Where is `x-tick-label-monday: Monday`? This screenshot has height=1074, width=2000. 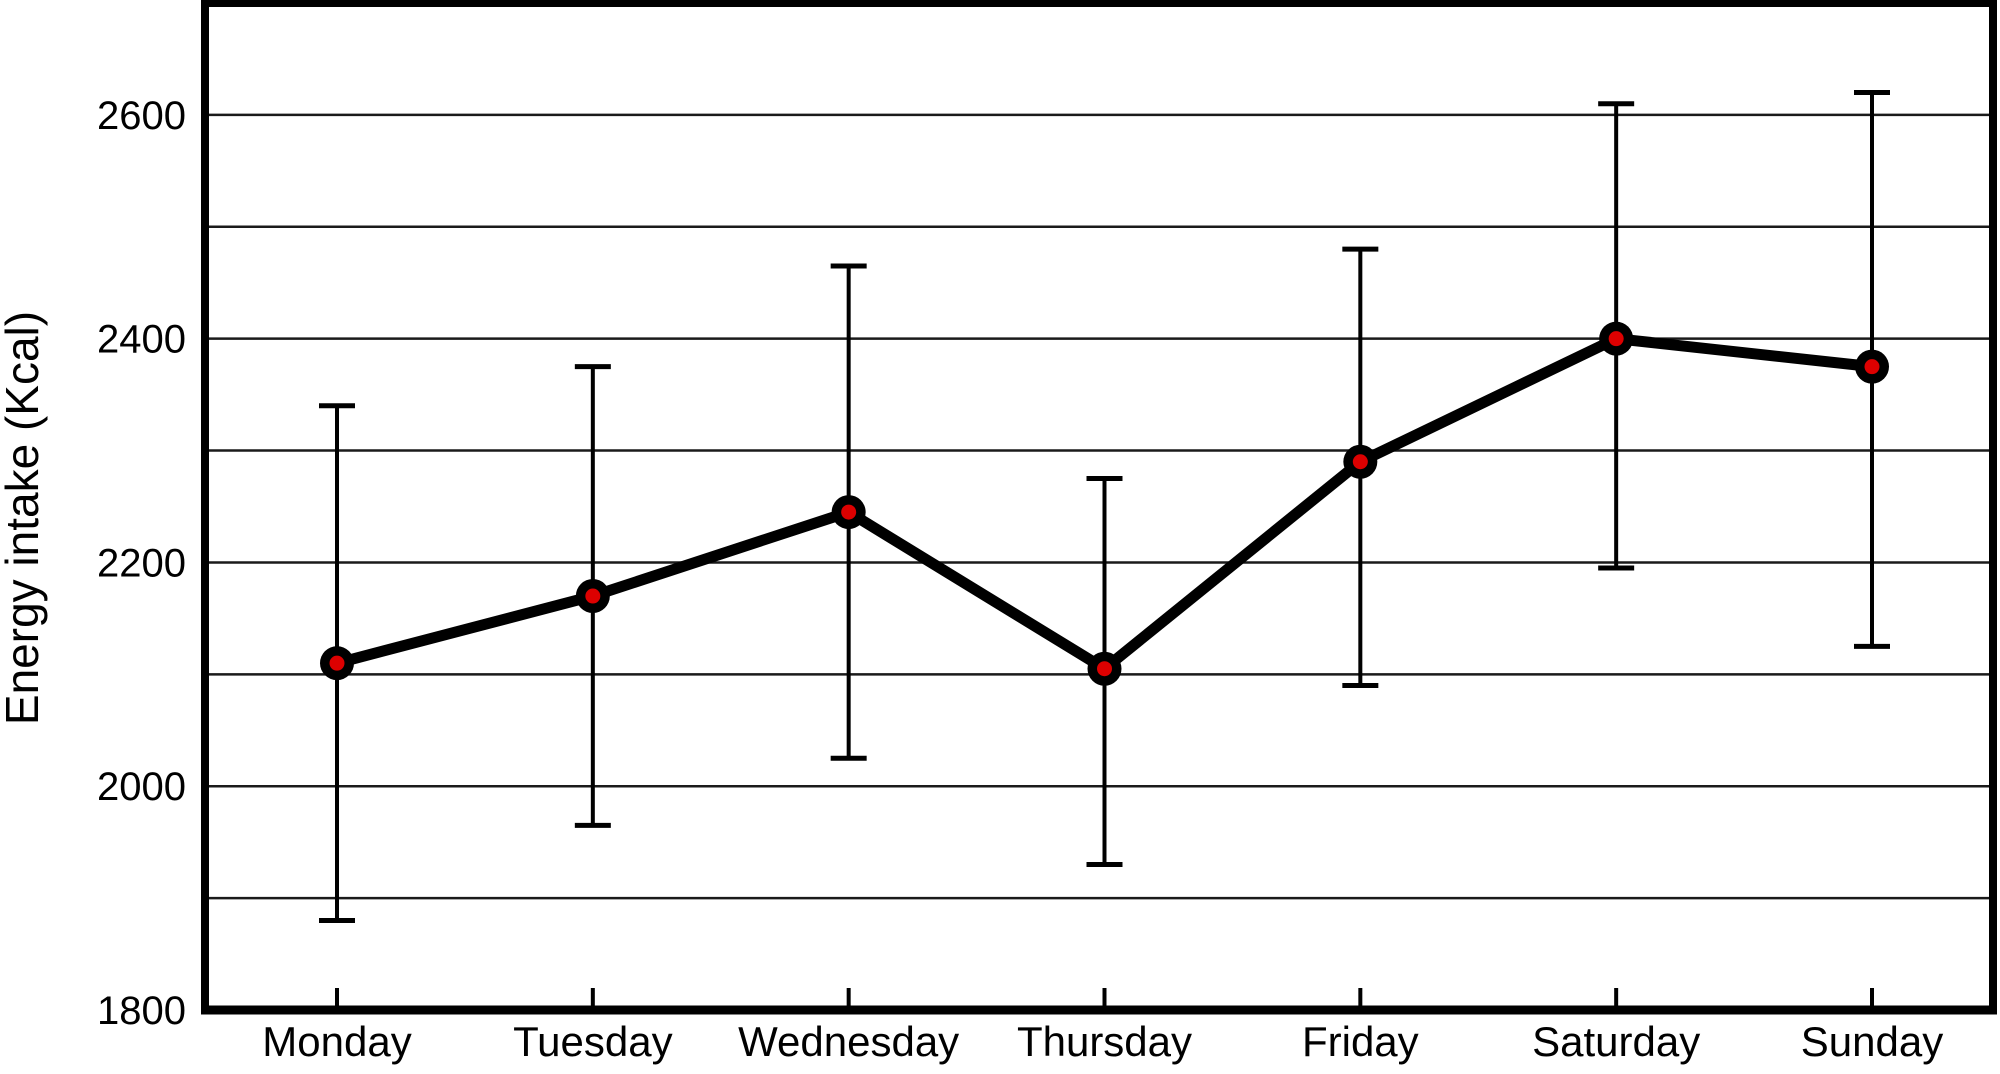 x-tick-label-monday: Monday is located at coordinates (336, 1041).